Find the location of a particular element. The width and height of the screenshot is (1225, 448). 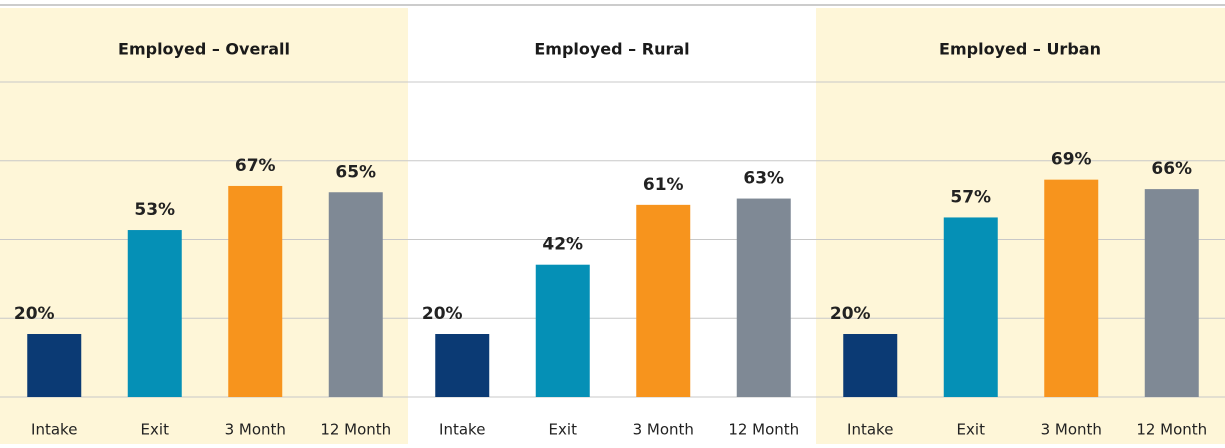

value-label: 69% is located at coordinates (1071, 160).